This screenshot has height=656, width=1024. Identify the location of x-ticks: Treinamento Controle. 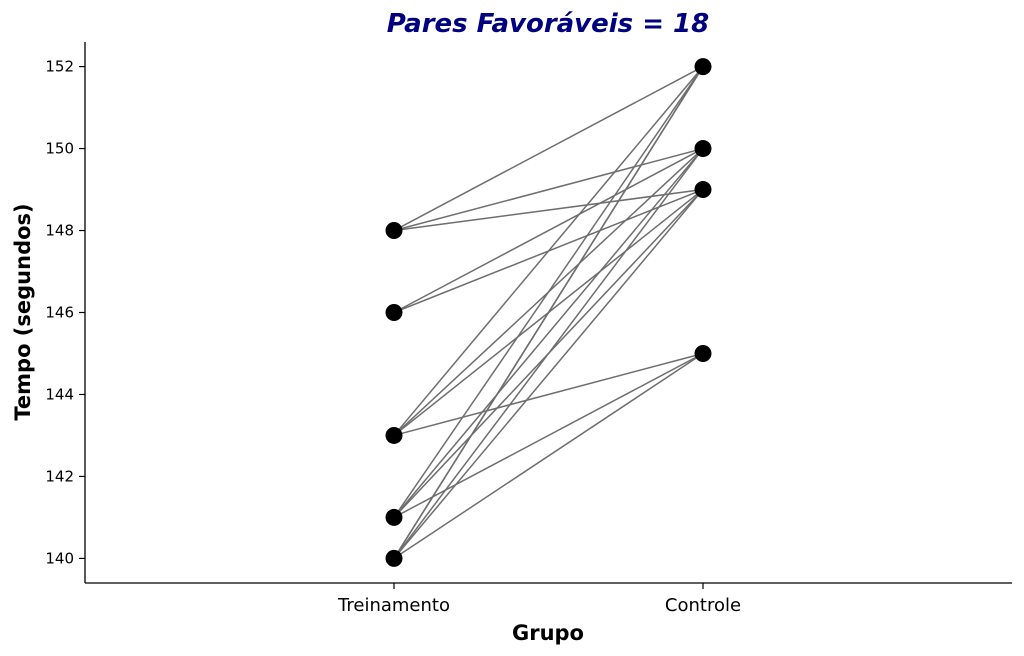
(539, 599).